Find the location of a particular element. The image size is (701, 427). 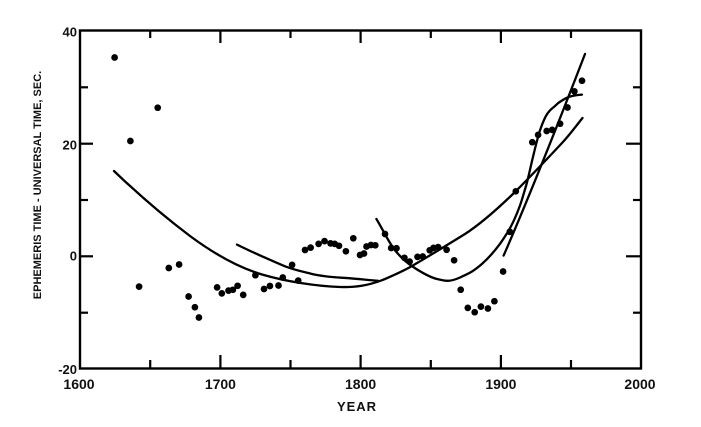

svg-text: YEAR is located at coordinates (357, 406).